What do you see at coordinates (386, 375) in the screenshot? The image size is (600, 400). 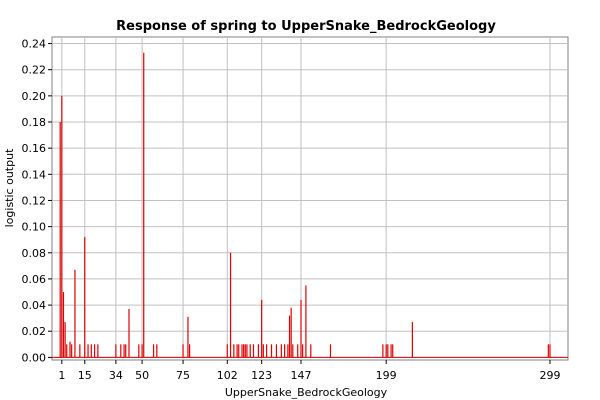 I see `x-tick-label: 199` at bounding box center [386, 375].